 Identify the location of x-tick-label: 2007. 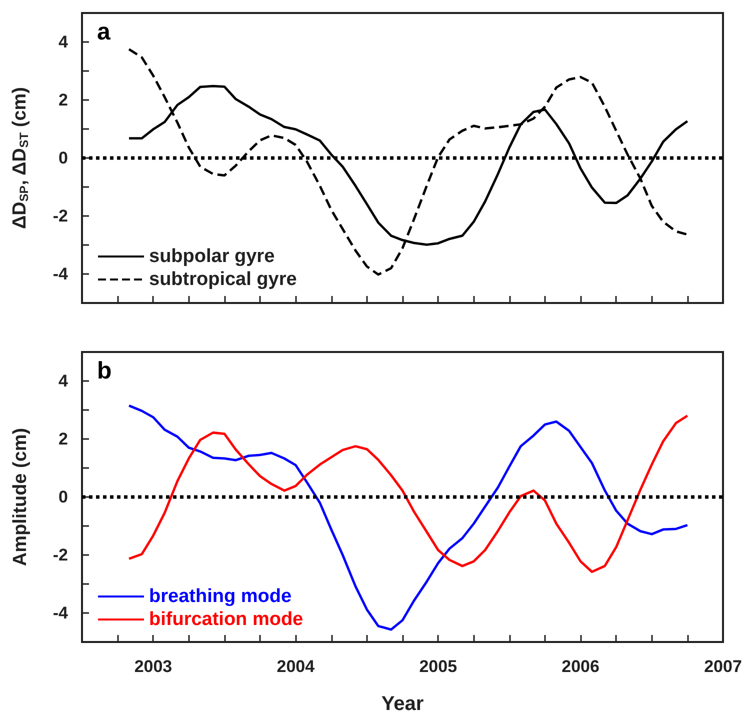
(723, 666).